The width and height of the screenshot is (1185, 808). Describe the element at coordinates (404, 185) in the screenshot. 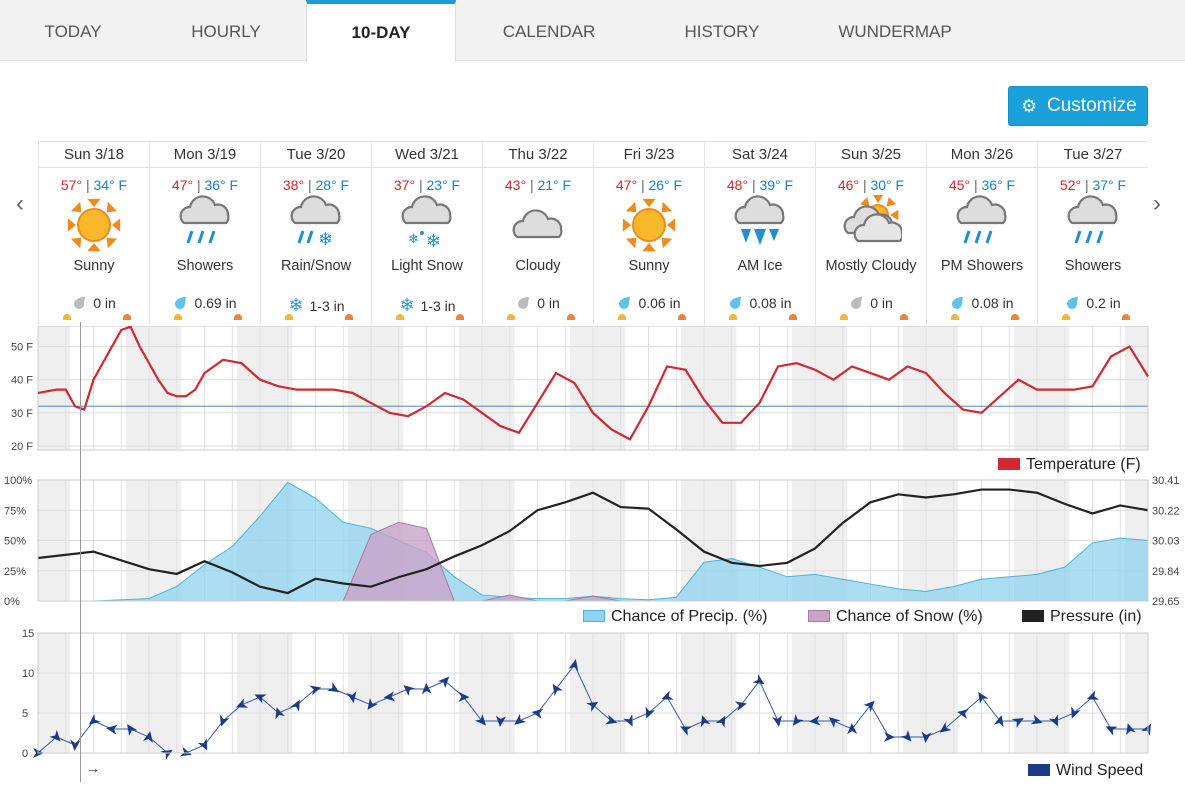

I see `high-temp: 37°` at that location.